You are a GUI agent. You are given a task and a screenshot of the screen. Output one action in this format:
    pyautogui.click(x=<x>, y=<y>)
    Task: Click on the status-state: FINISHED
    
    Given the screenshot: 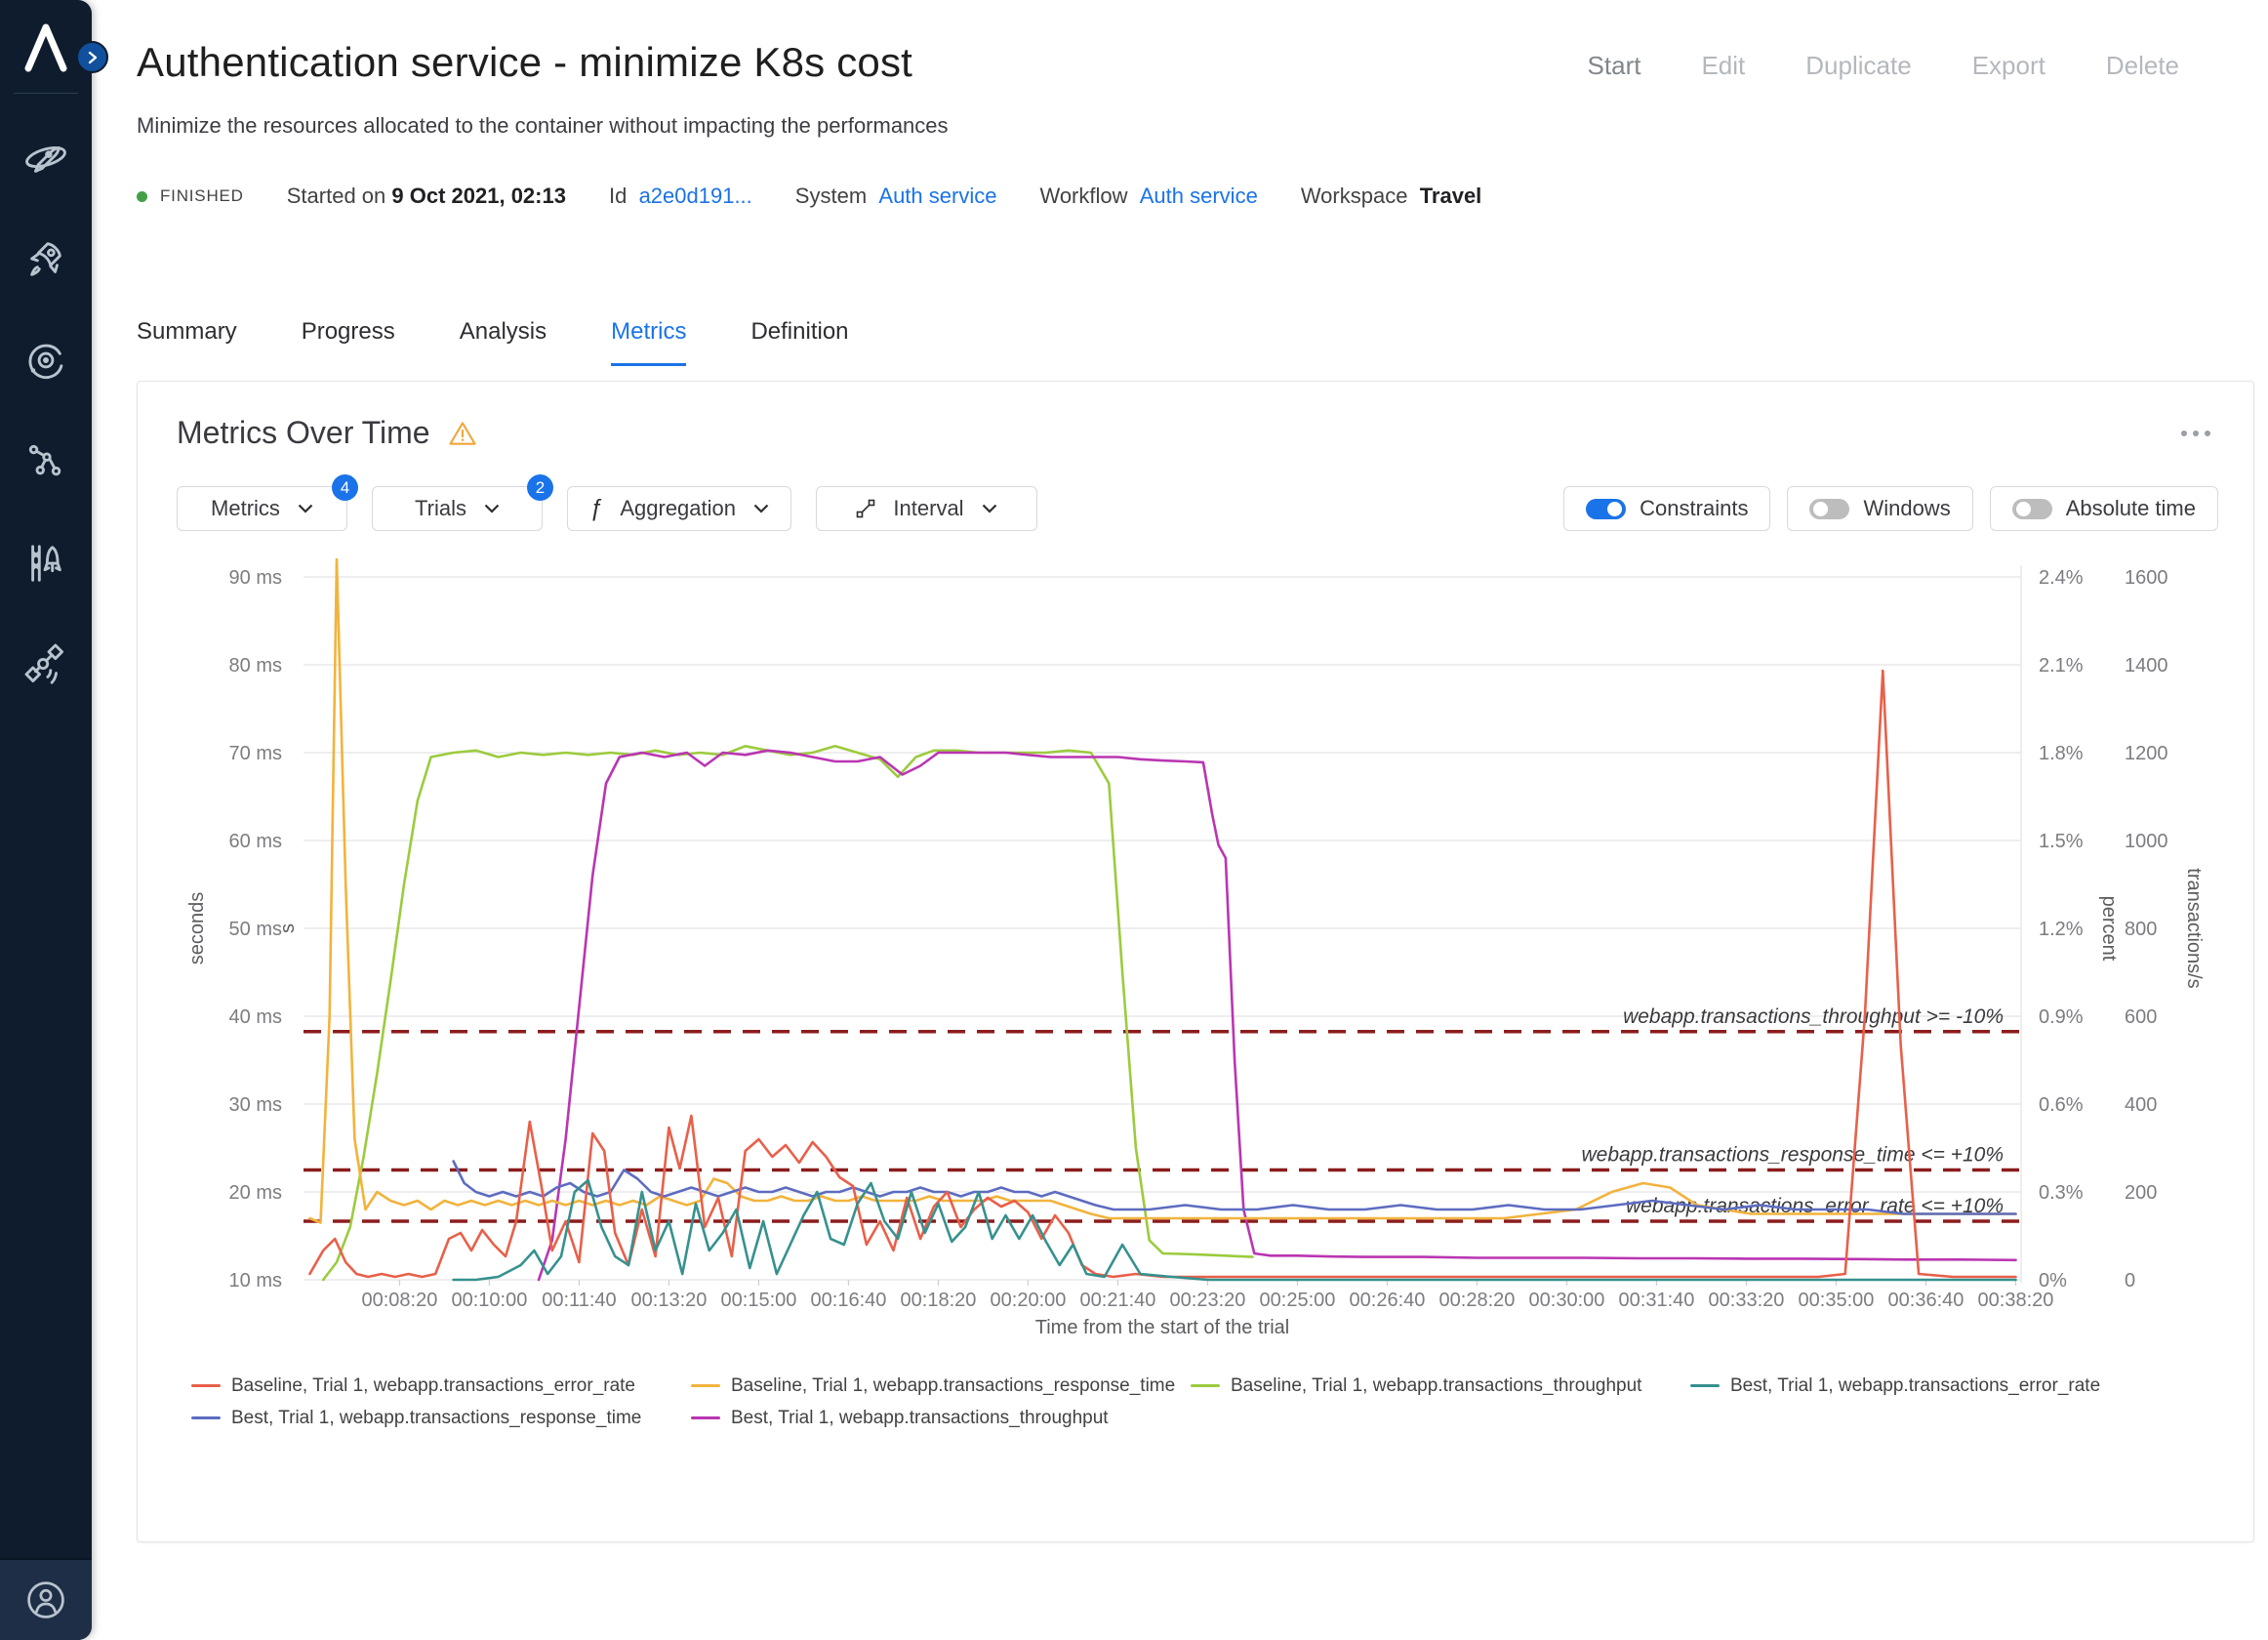 What is the action you would take?
    pyautogui.click(x=202, y=195)
    